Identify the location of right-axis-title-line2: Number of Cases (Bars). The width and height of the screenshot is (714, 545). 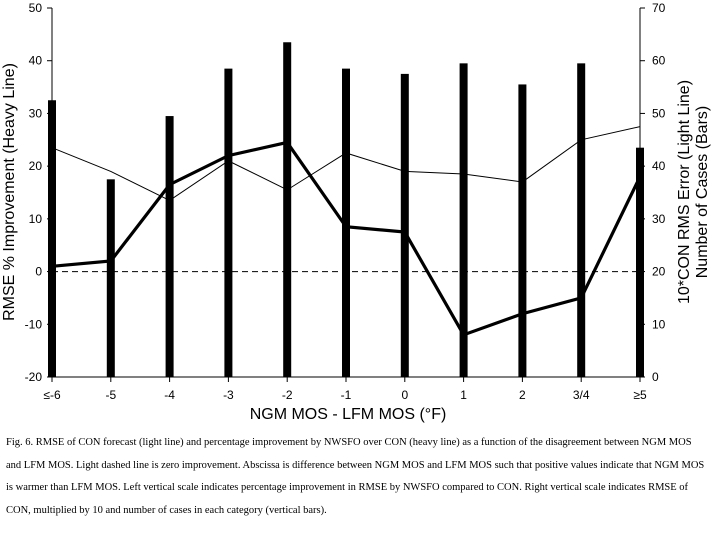
(702, 192).